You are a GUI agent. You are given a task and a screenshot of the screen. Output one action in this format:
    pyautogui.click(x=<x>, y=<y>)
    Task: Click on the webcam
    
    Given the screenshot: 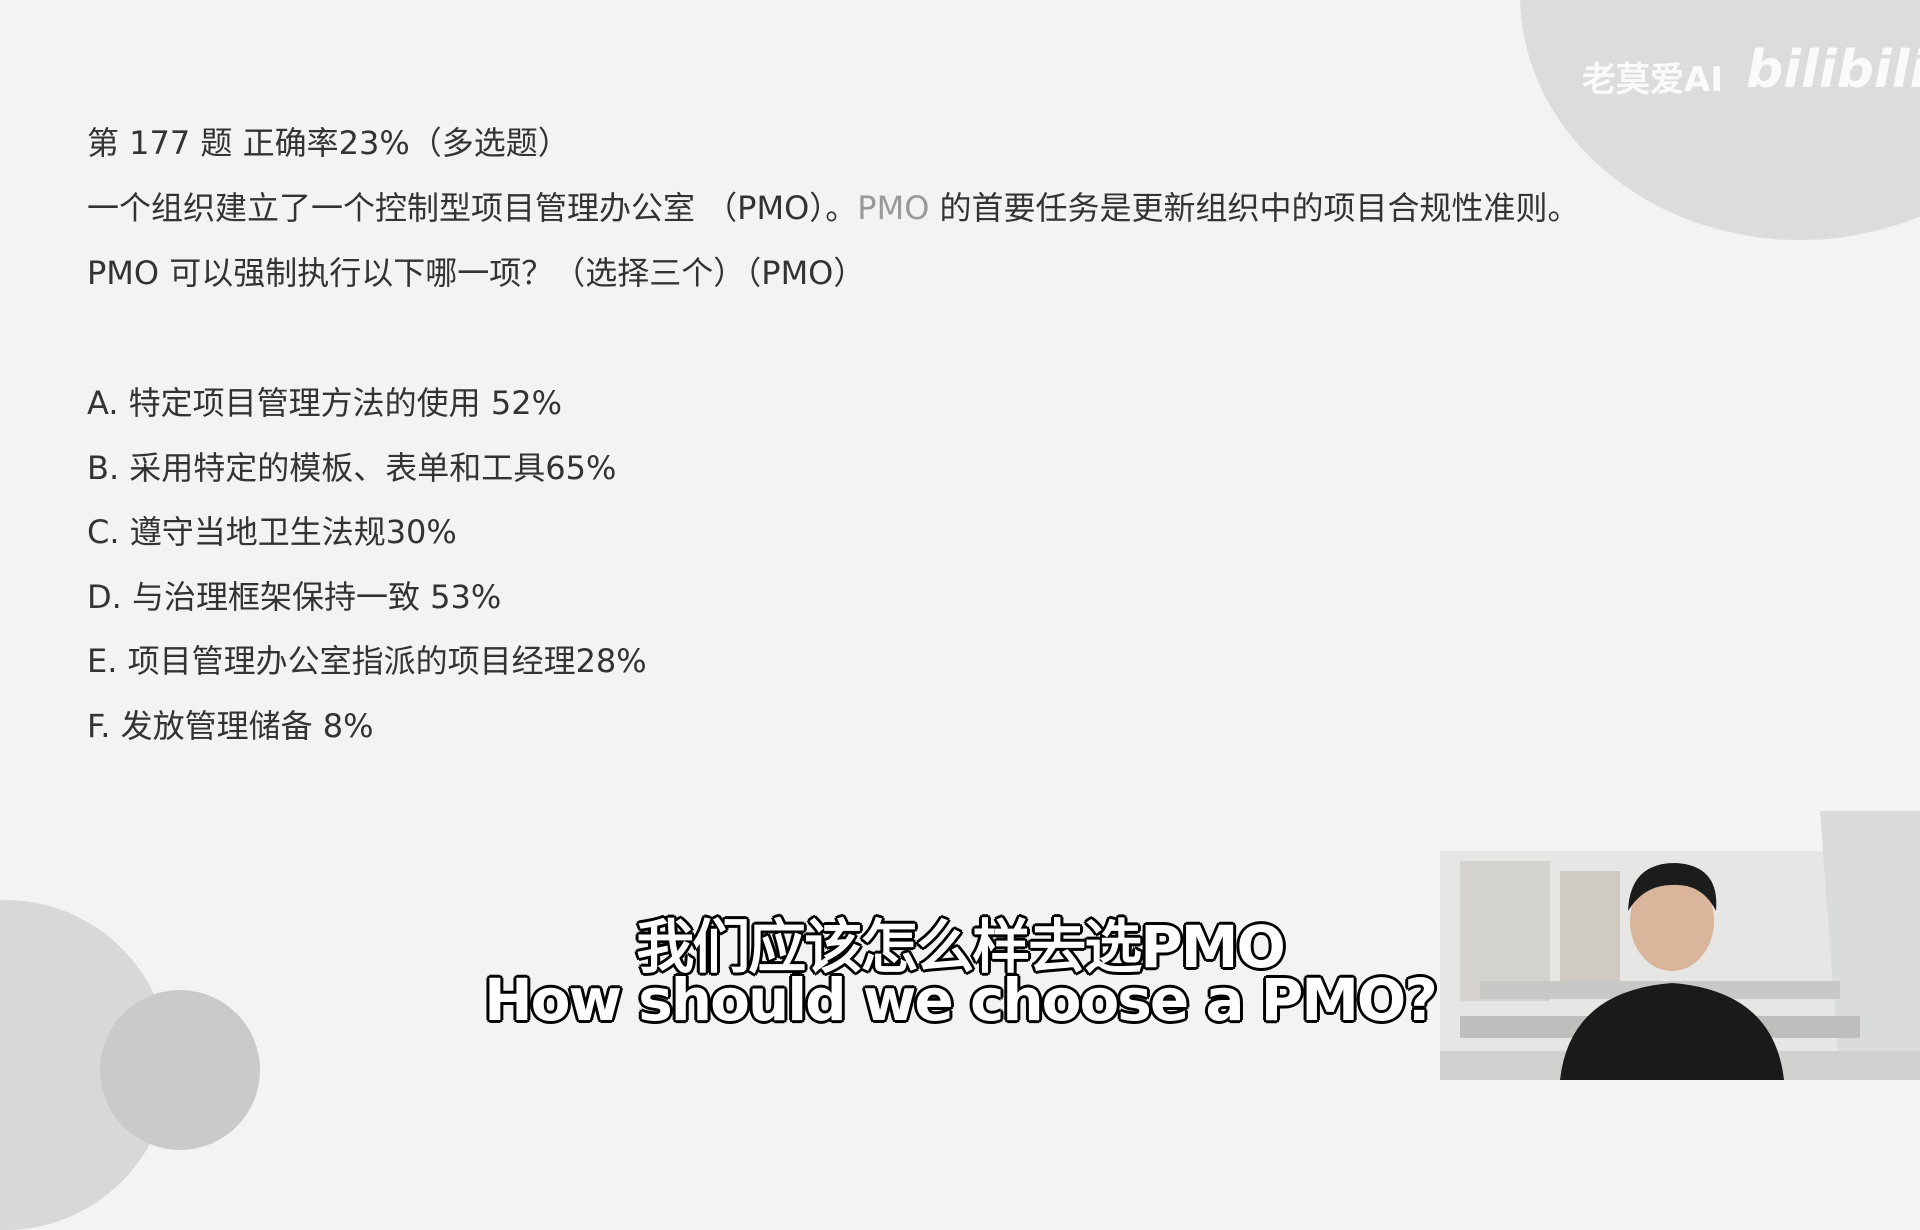 What is the action you would take?
    pyautogui.click(x=1680, y=945)
    